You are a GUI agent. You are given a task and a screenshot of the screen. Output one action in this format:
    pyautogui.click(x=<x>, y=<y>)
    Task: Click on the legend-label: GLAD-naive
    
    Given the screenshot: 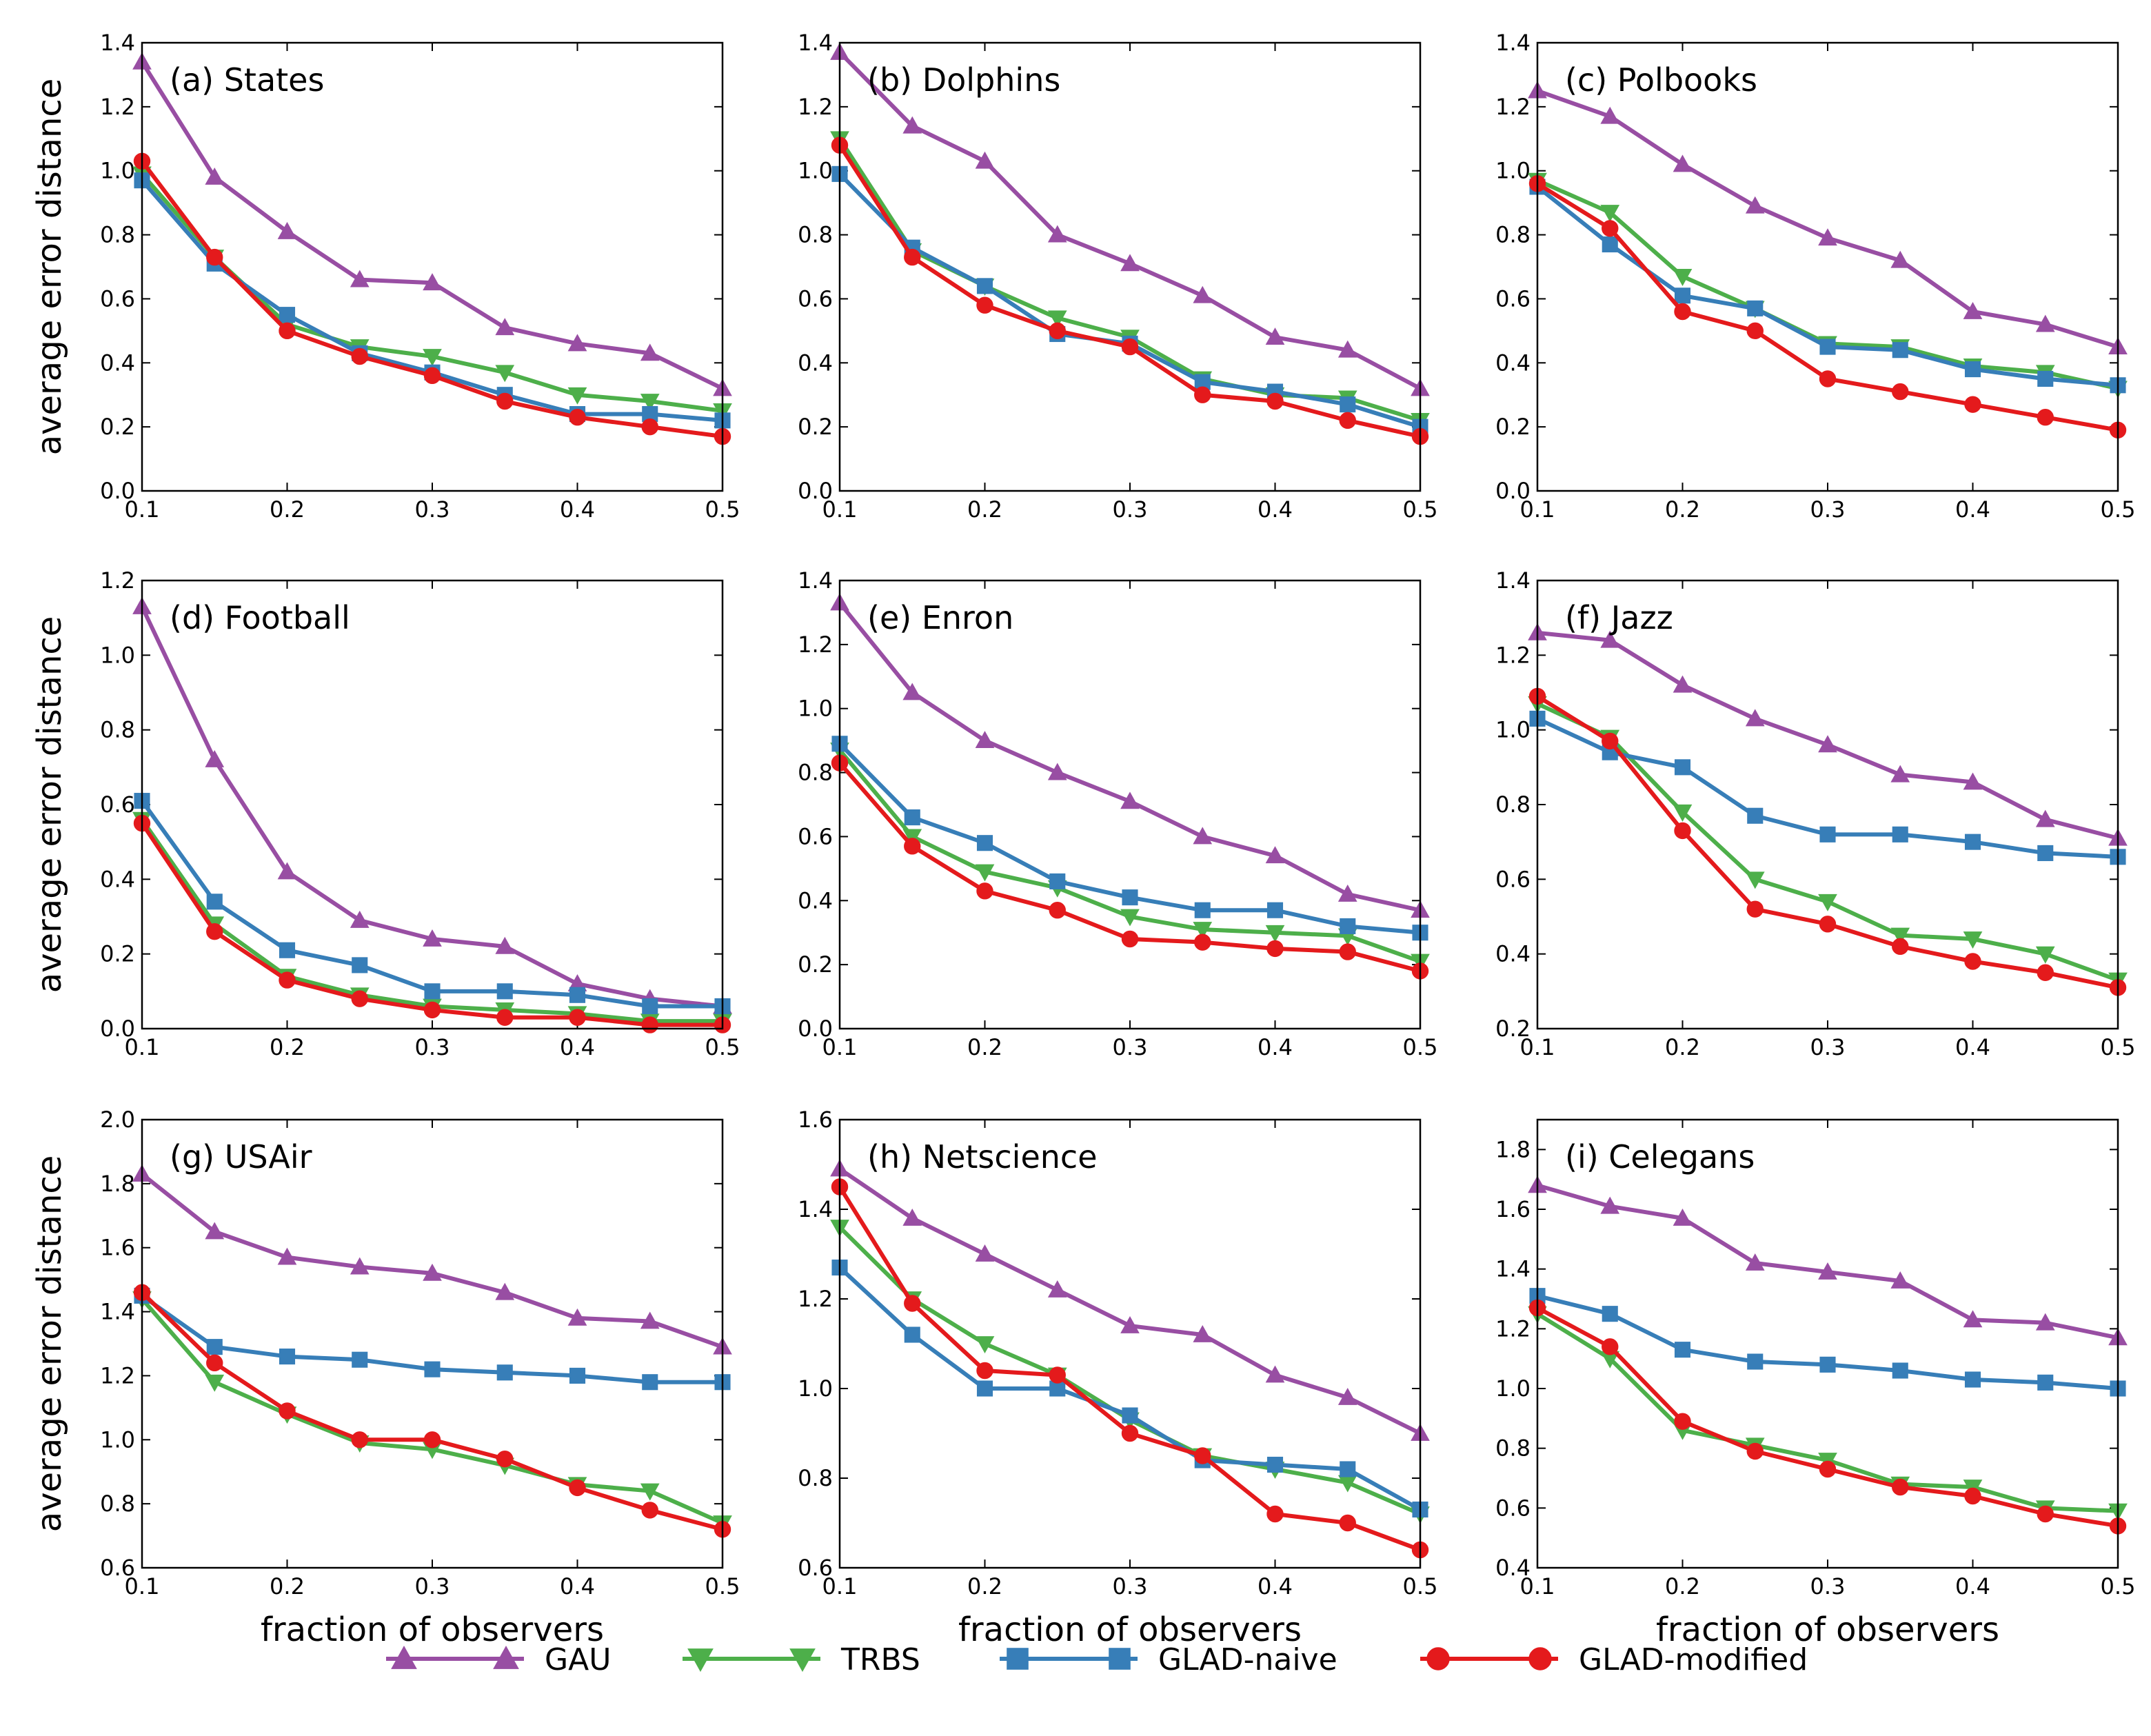 What is the action you would take?
    pyautogui.click(x=1247, y=1659)
    